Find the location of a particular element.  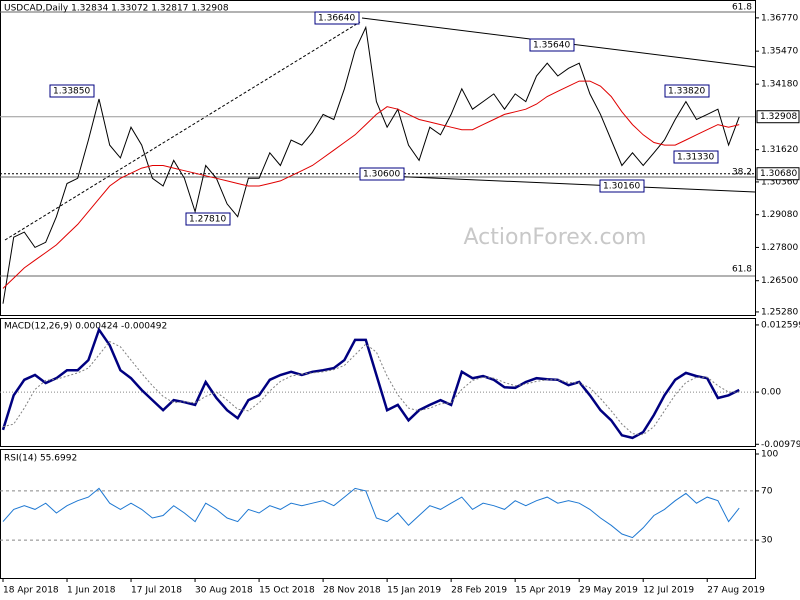

x-tick-label: 28 Nov 2018 is located at coordinates (352, 591).